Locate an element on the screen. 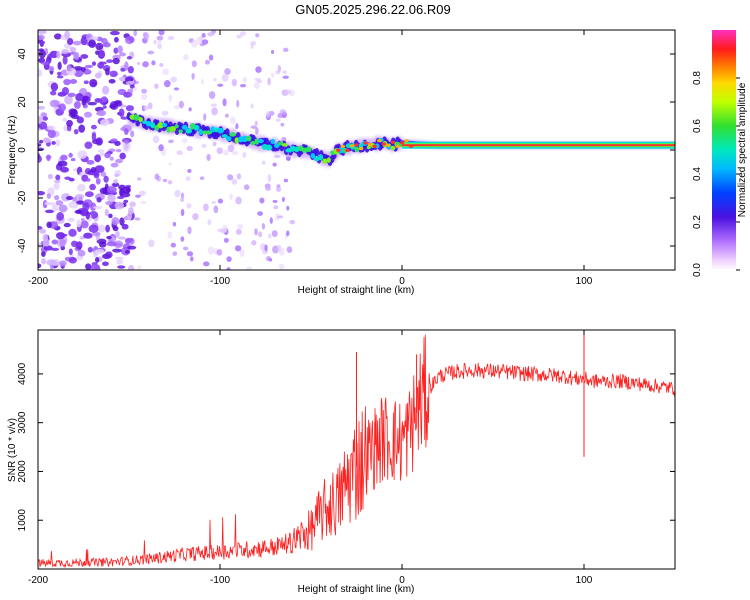 This screenshot has height=600, width=750. snr-ylabel: SNR (10 * v/v) is located at coordinates (12, 450).